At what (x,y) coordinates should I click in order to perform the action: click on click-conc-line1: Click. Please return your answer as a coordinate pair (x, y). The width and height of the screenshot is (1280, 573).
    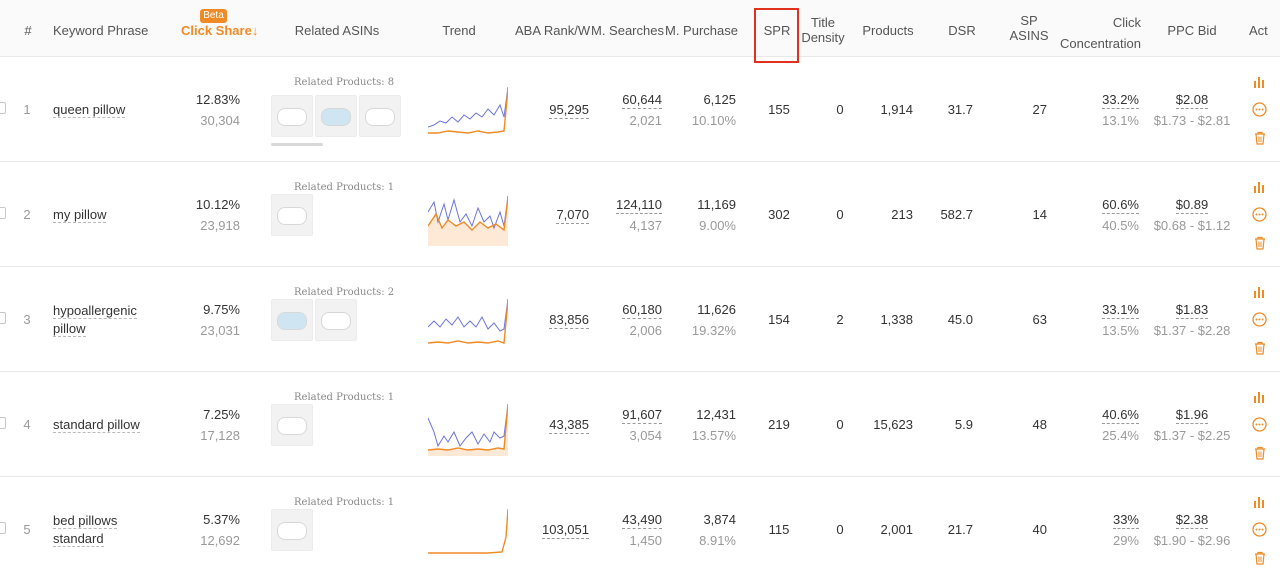
    Looking at the image, I should click on (1126, 22).